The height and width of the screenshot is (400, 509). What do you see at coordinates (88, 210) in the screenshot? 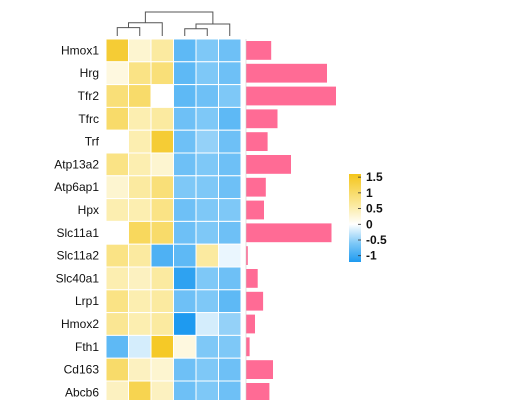
I see `row-label: Hpx` at bounding box center [88, 210].